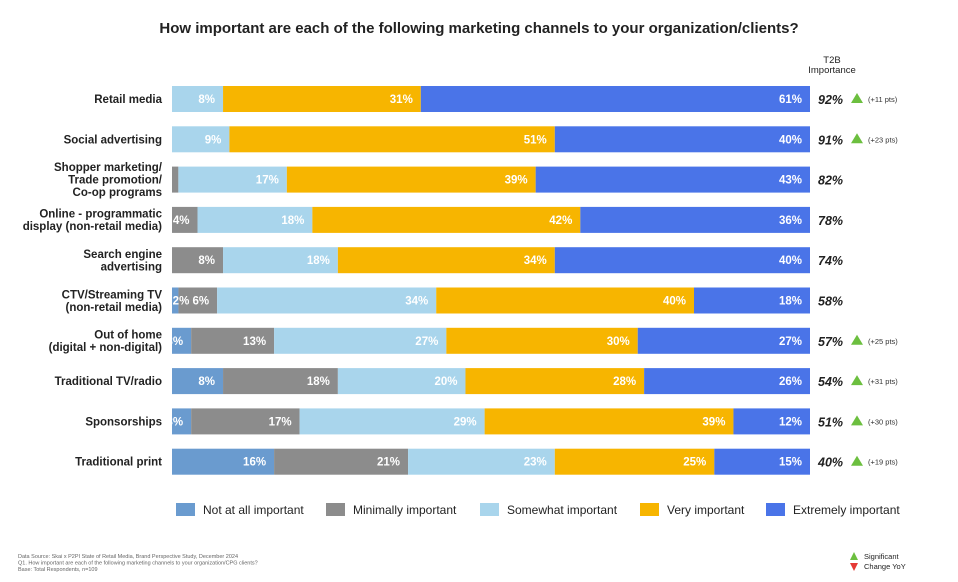  Describe the element at coordinates (128, 100) in the screenshot. I see `category-label: Retail media` at that location.